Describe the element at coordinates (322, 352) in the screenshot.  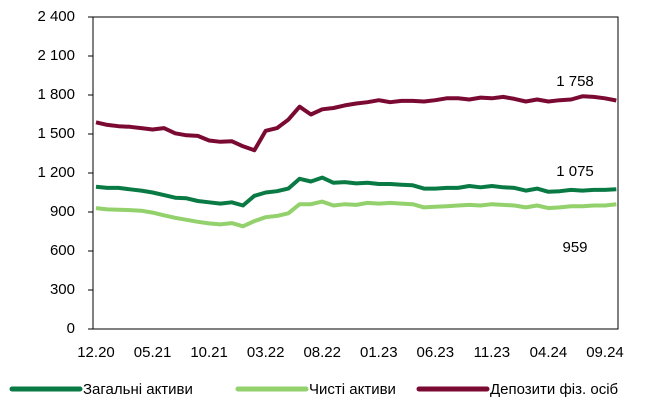
I see `x-tick-label: 08.22` at that location.